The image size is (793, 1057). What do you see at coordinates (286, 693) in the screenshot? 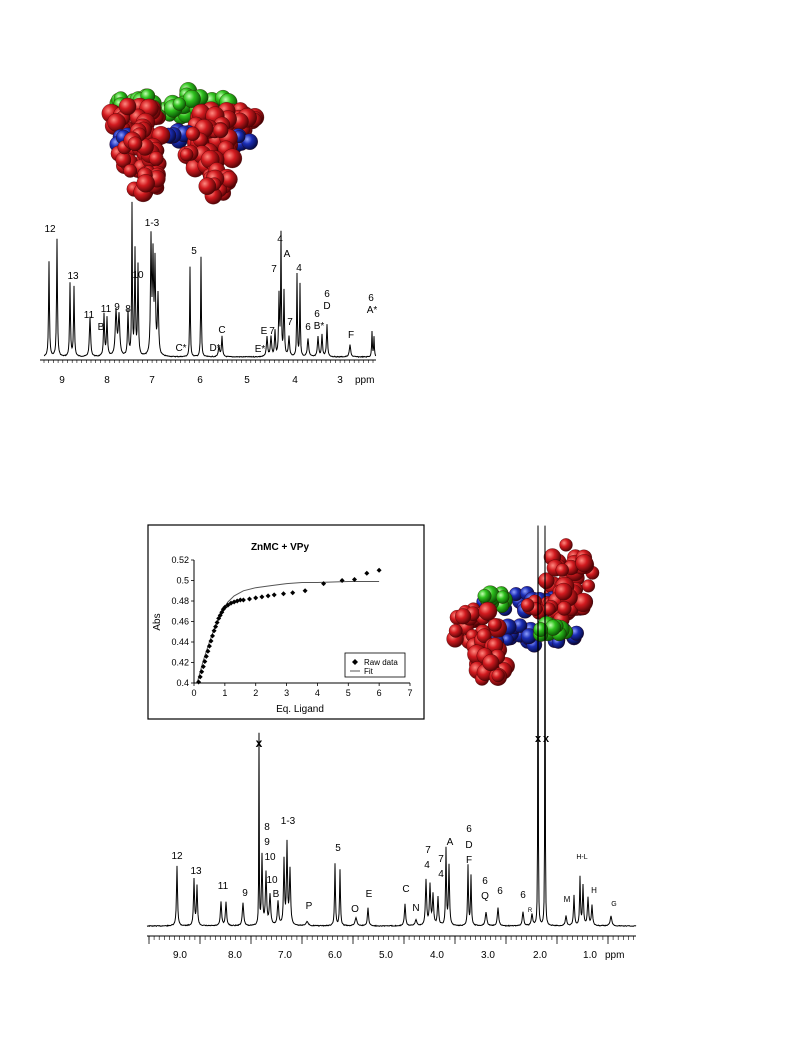
I see `x-tick-label: 3` at bounding box center [286, 693].